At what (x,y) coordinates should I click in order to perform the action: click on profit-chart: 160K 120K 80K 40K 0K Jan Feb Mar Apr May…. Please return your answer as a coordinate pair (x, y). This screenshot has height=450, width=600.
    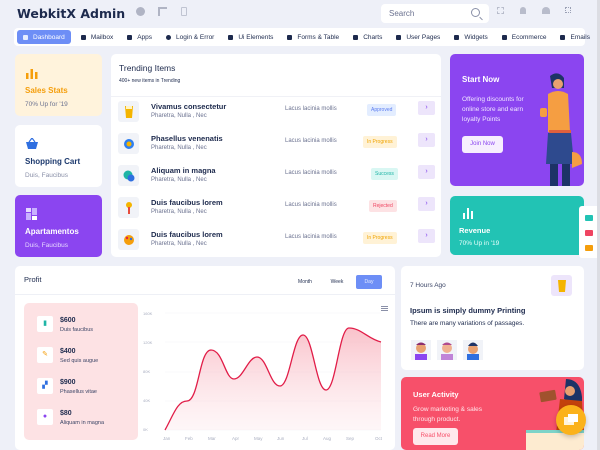
    Looking at the image, I should click on (268, 376).